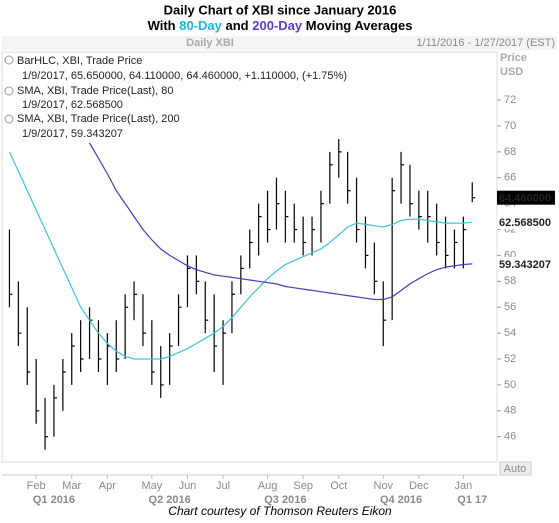 This screenshot has height=523, width=559. What do you see at coordinates (510, 411) in the screenshot?
I see `y-tick-label: 48` at bounding box center [510, 411].